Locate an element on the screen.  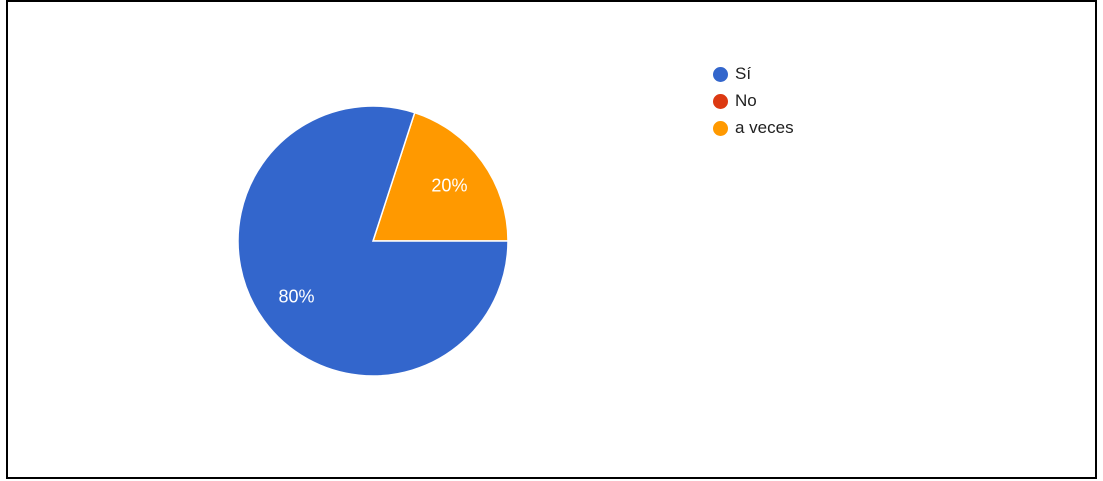
legend-item-3: a veces is located at coordinates (753, 128).